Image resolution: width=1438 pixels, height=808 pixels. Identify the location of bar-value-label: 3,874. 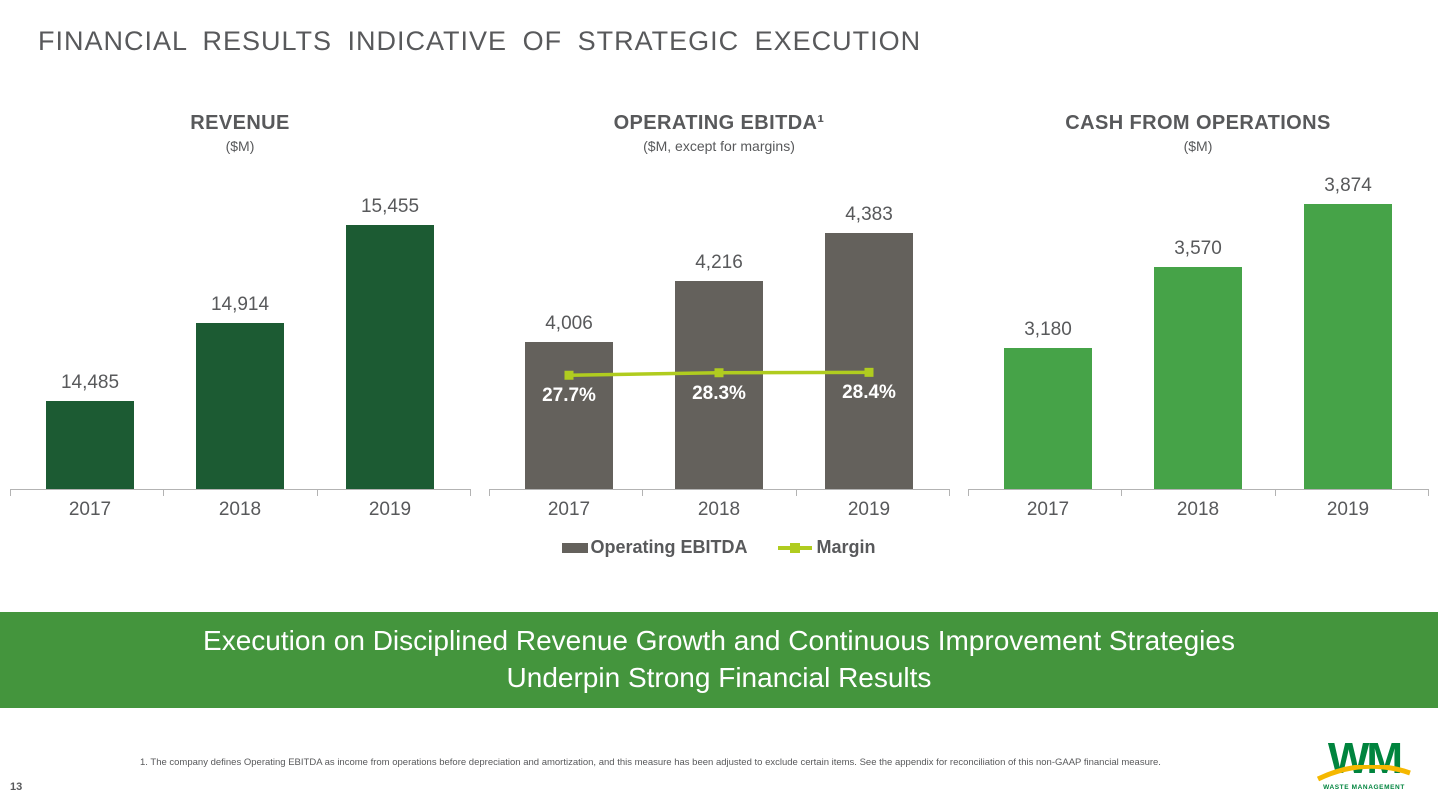
(1348, 185).